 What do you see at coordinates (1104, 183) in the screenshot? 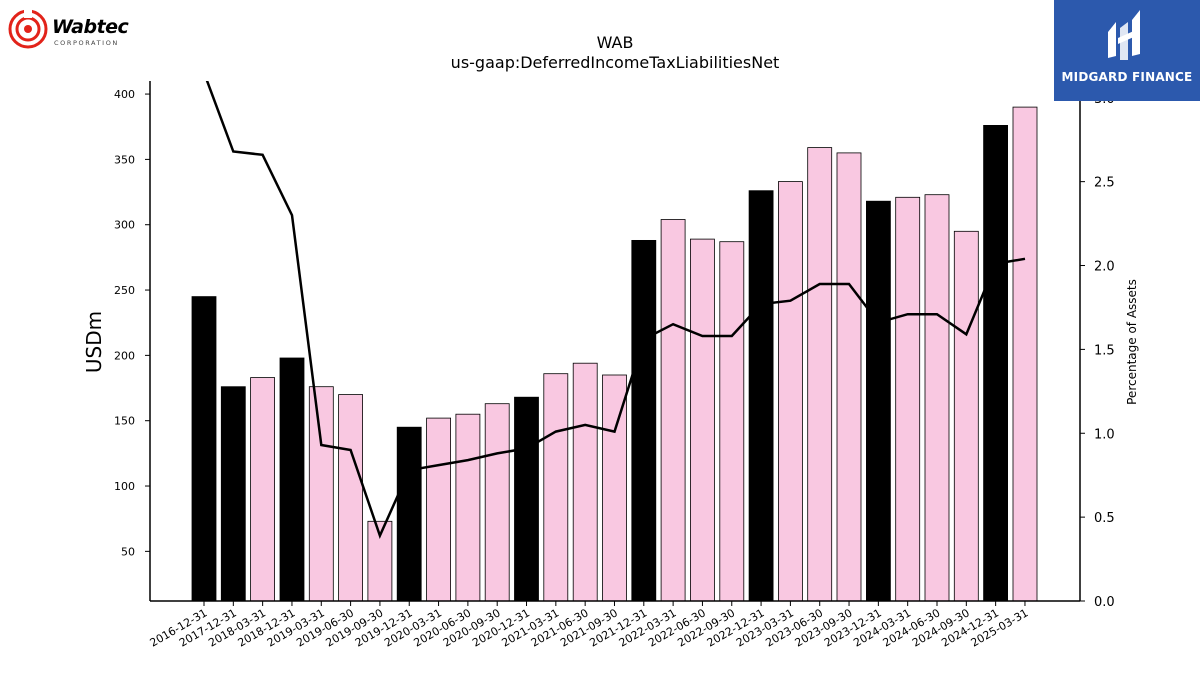
I see `y-right-tick-label: 2.5` at bounding box center [1104, 183].